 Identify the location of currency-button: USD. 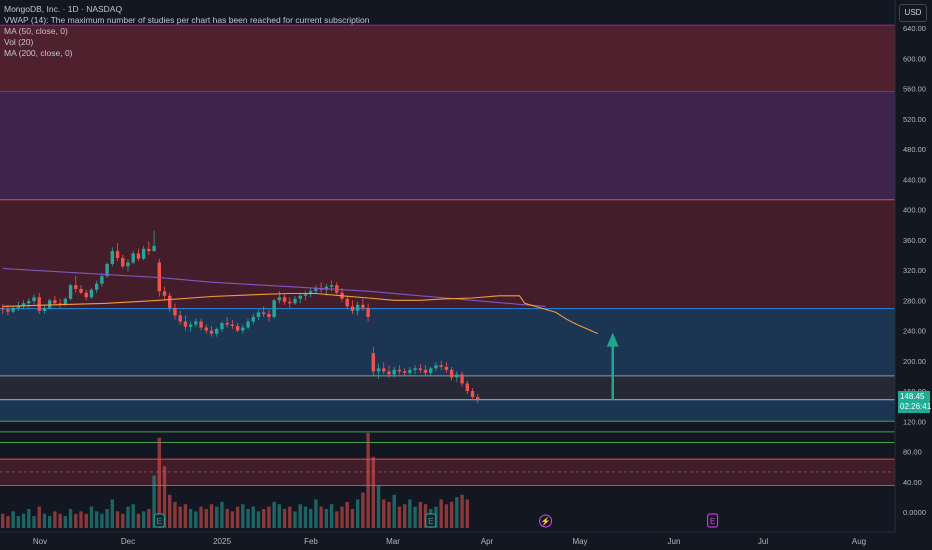
(913, 13).